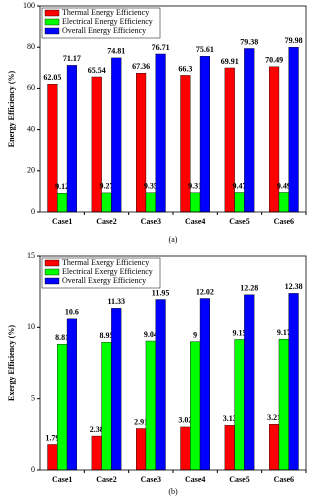  What do you see at coordinates (195, 334) in the screenshot?
I see `data-label: 9` at bounding box center [195, 334].